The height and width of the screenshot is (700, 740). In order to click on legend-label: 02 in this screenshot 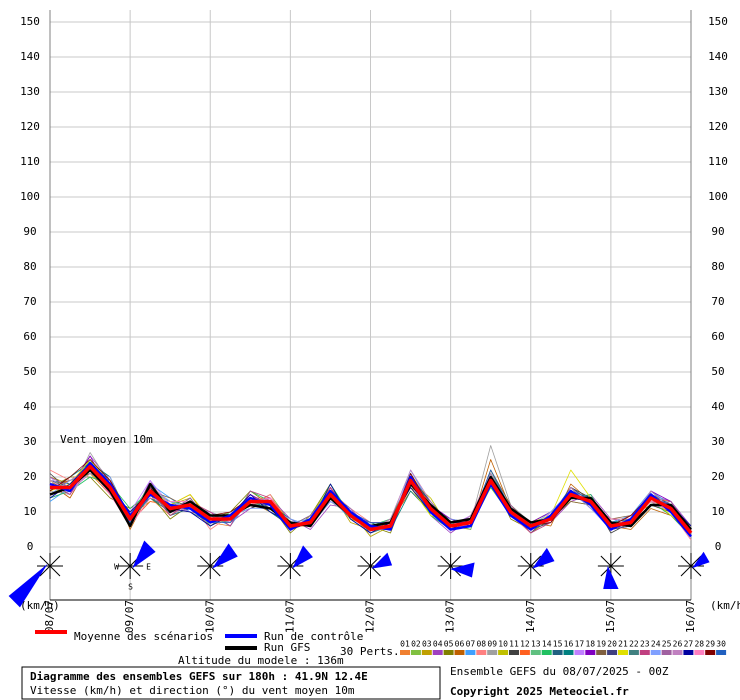, I will do `click(416, 644)`.